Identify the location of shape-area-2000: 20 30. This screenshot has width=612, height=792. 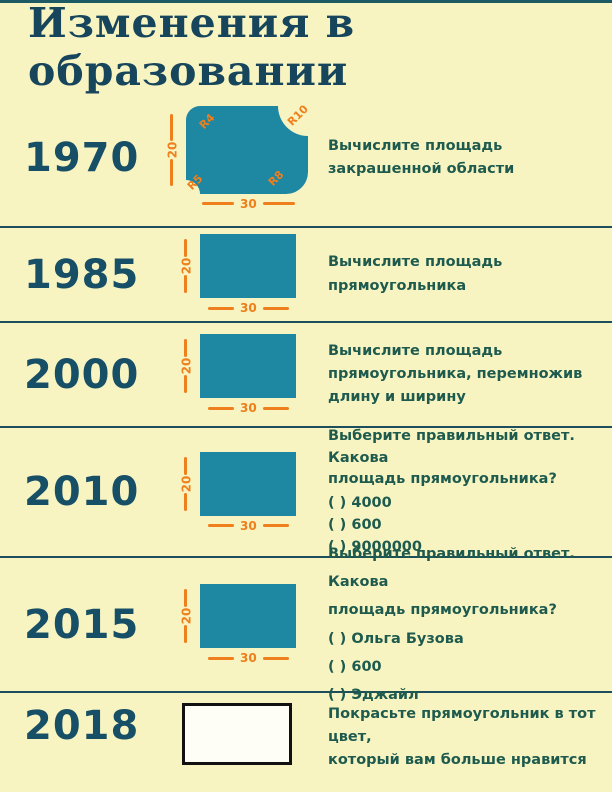
(237, 374).